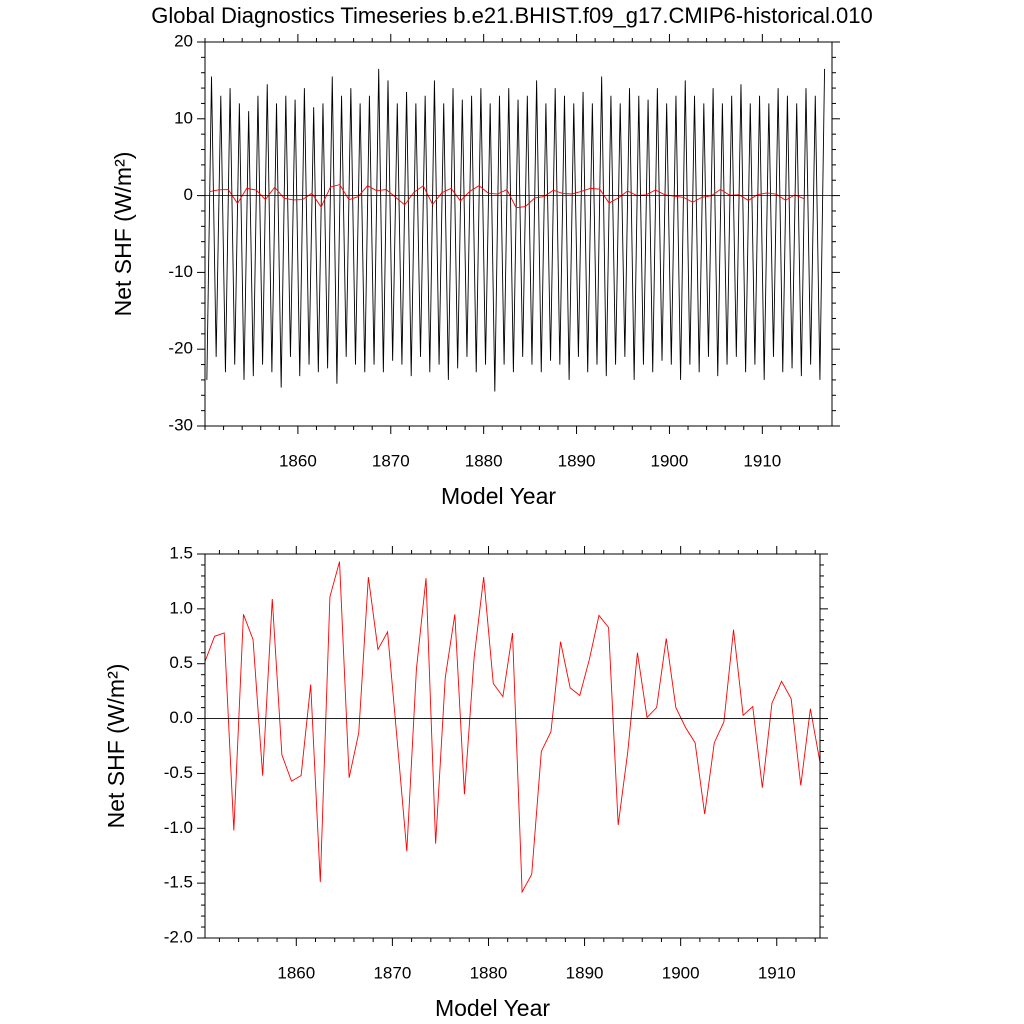 The image size is (1024, 1024). I want to click on y-tick-label: -1.5, so click(178, 882).